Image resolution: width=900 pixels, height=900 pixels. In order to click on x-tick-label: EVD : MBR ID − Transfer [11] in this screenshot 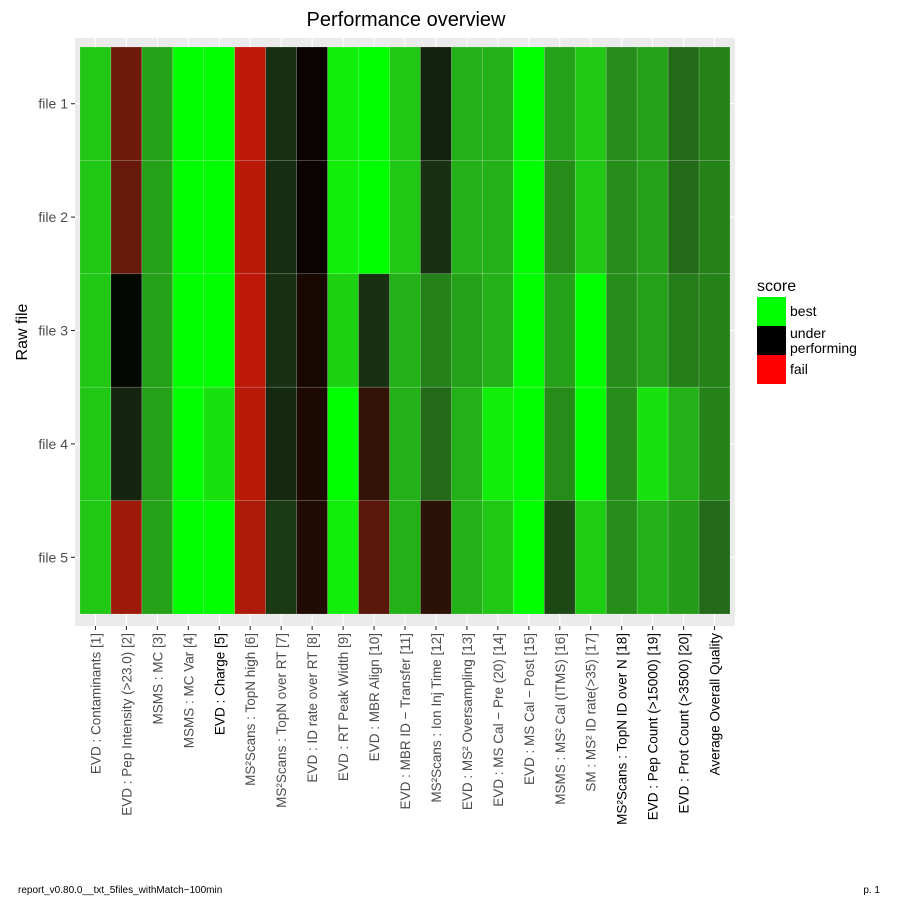, I will do `click(405, 721)`.